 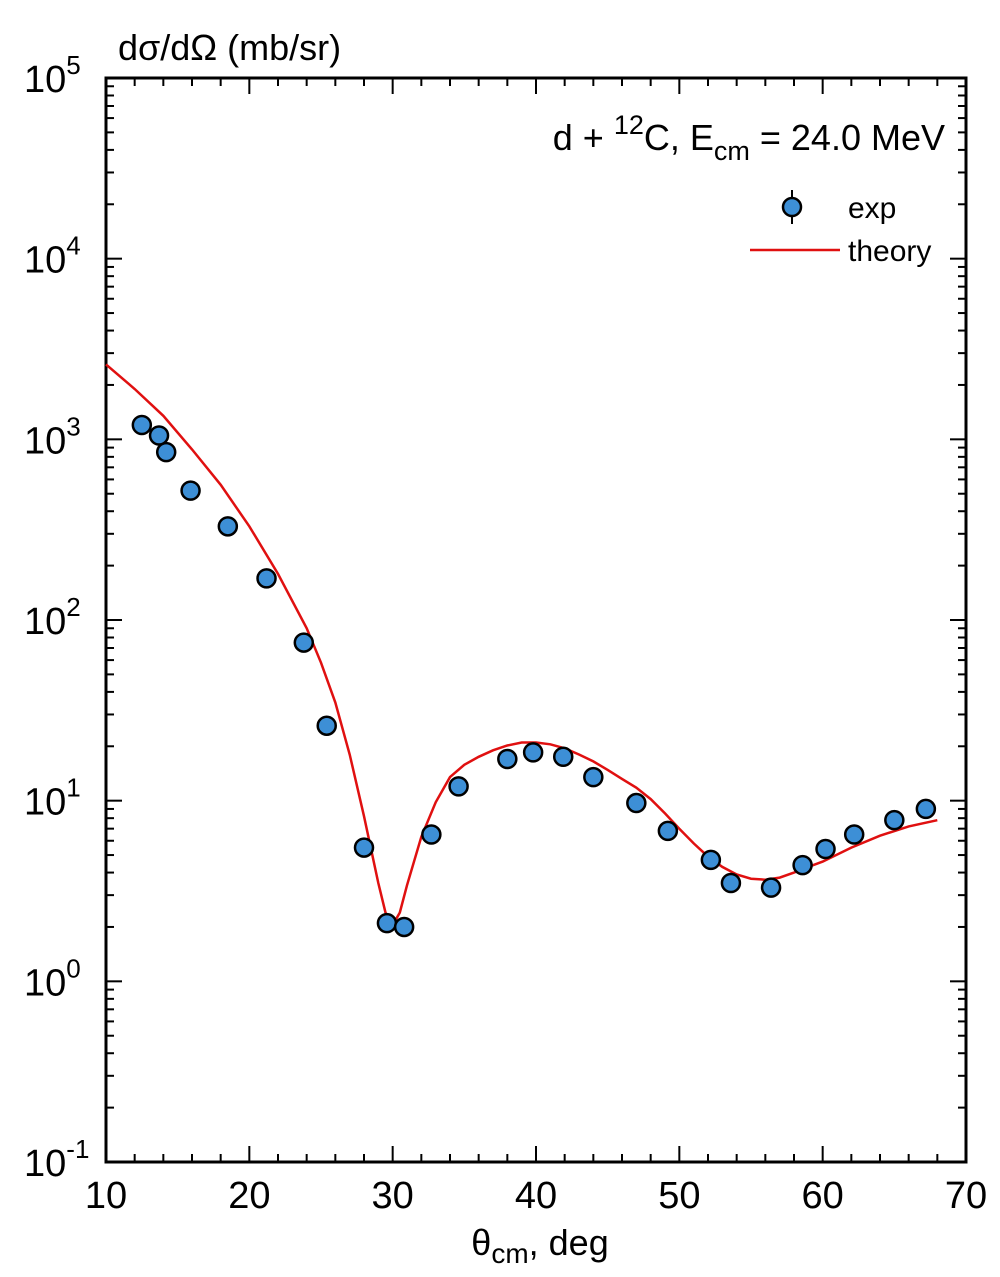 I want to click on y-tick-label: 10⁴, so click(x=52, y=256).